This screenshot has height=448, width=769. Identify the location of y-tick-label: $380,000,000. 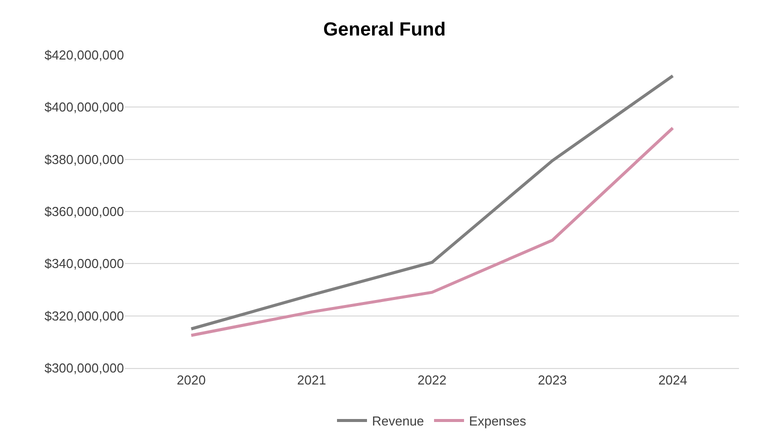
(84, 159).